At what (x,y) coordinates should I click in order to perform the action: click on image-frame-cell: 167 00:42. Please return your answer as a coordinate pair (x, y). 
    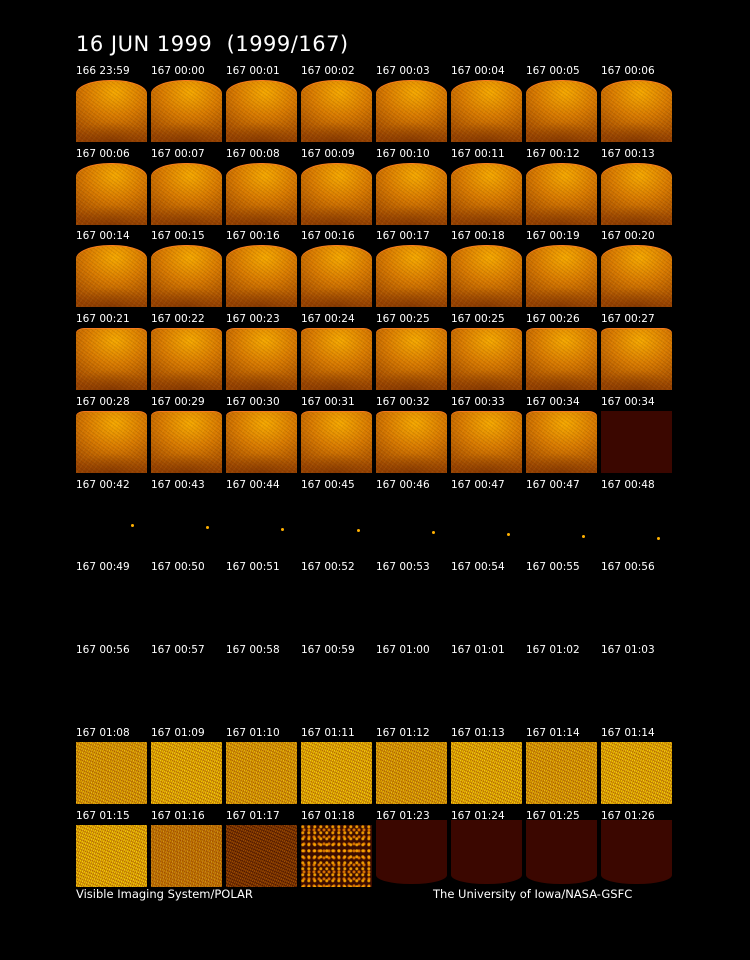
    Looking at the image, I should click on (112, 520).